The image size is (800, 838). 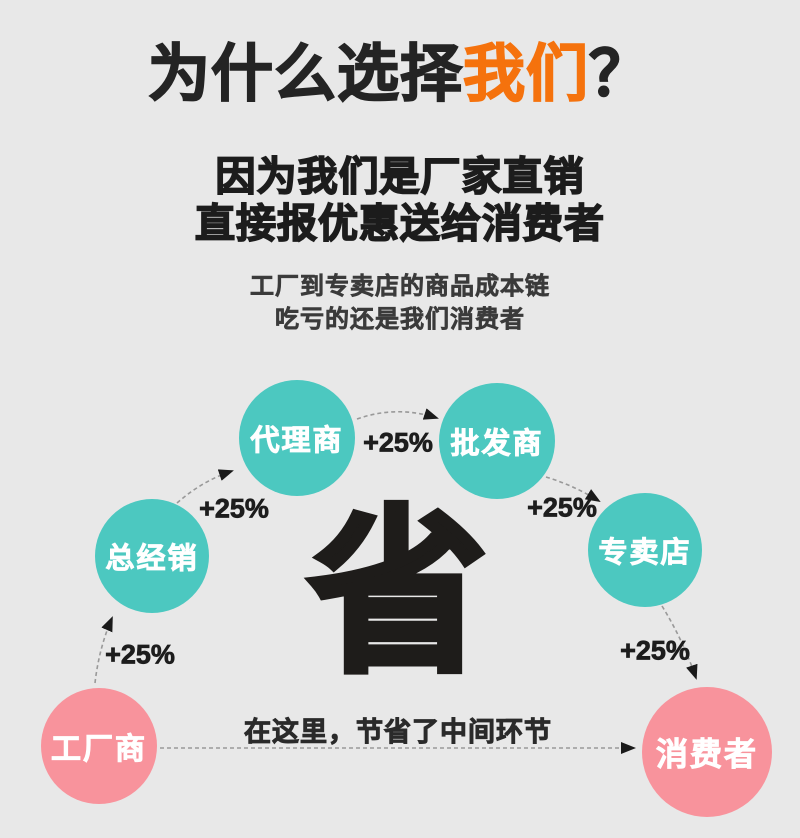 What do you see at coordinates (398, 593) in the screenshot?
I see `save-character: 省` at bounding box center [398, 593].